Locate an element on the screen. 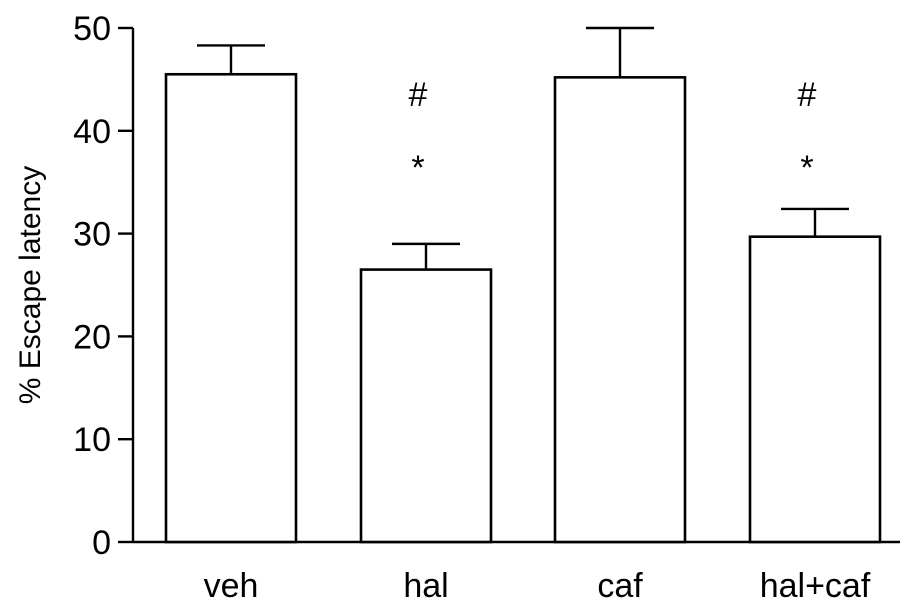 Image resolution: width=904 pixels, height=614 pixels. y-axis-label: % Escape latency is located at coordinates (30, 285).